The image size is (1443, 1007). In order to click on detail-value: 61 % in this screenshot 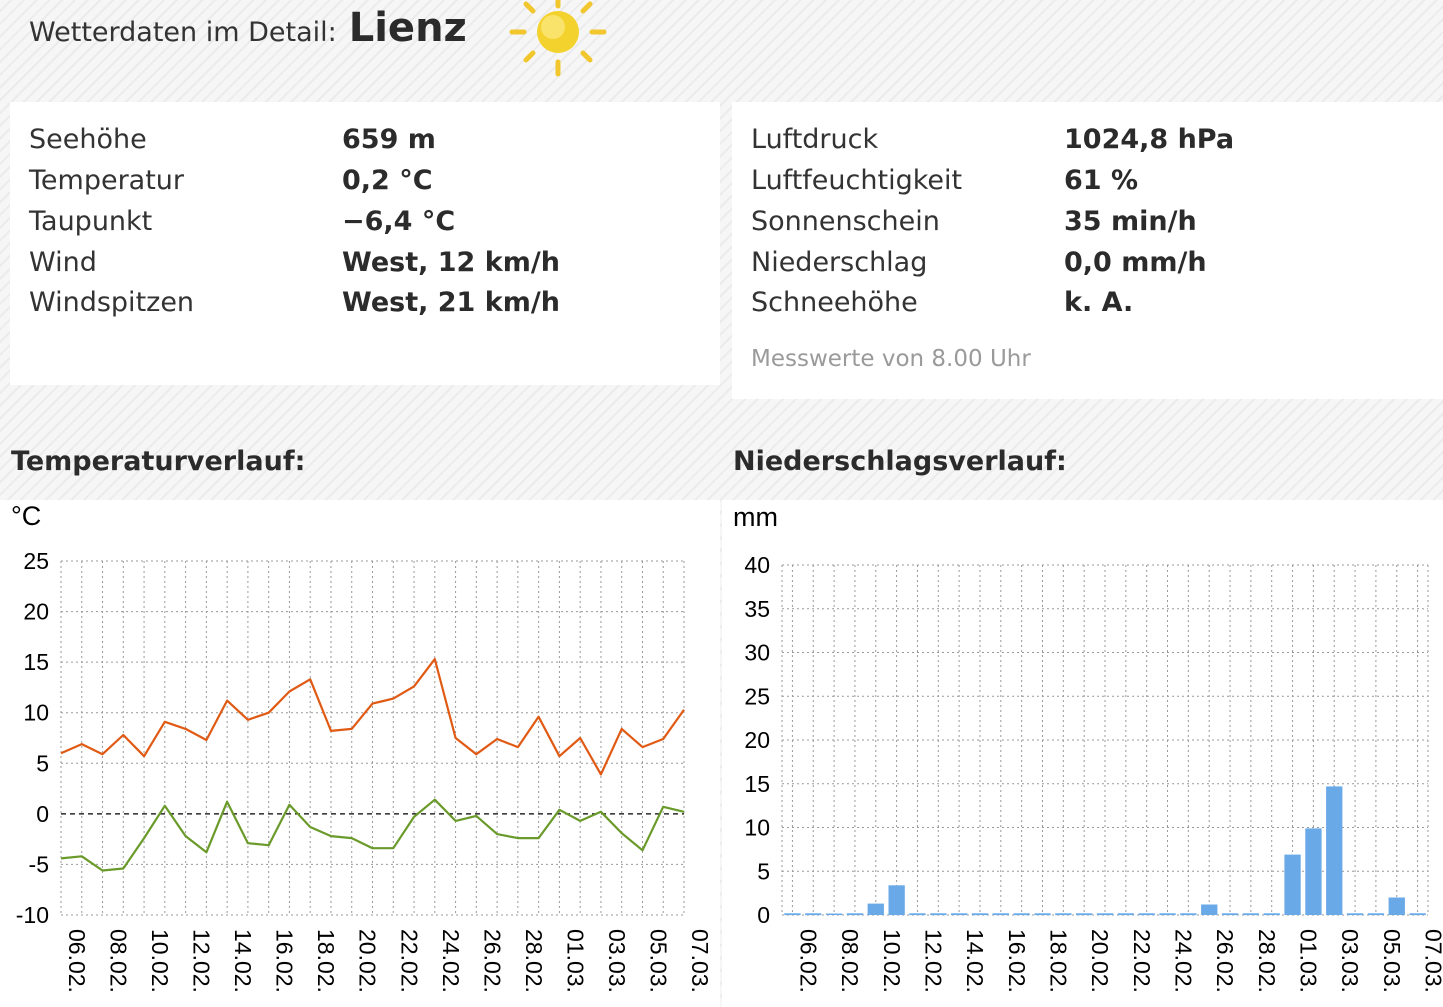, I will do `click(1101, 180)`.